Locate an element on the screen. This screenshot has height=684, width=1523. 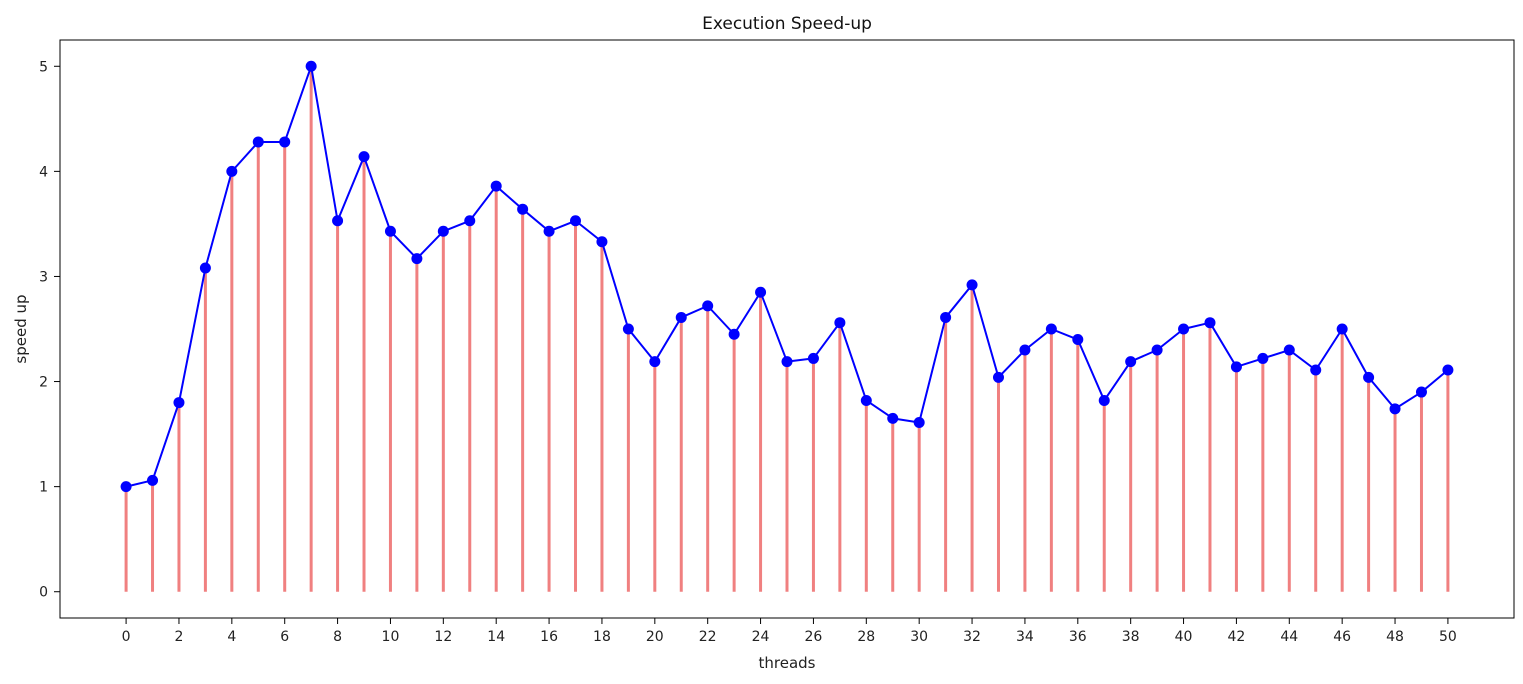
x-tick-label: 14 is located at coordinates (496, 637).